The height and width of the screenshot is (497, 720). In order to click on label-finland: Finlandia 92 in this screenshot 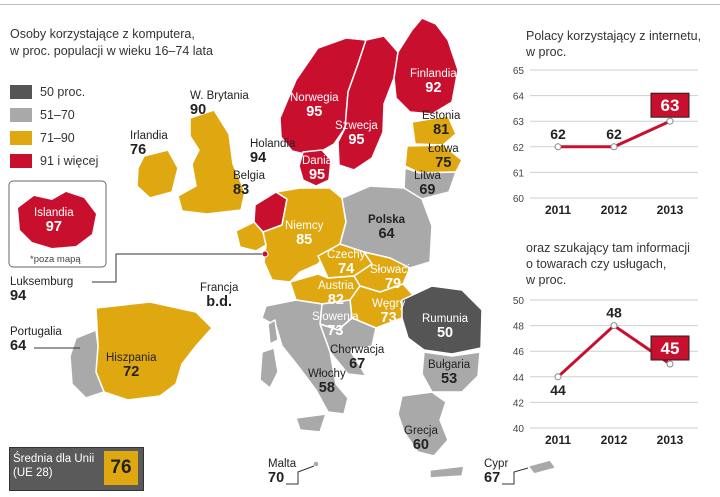, I will do `click(433, 82)`.